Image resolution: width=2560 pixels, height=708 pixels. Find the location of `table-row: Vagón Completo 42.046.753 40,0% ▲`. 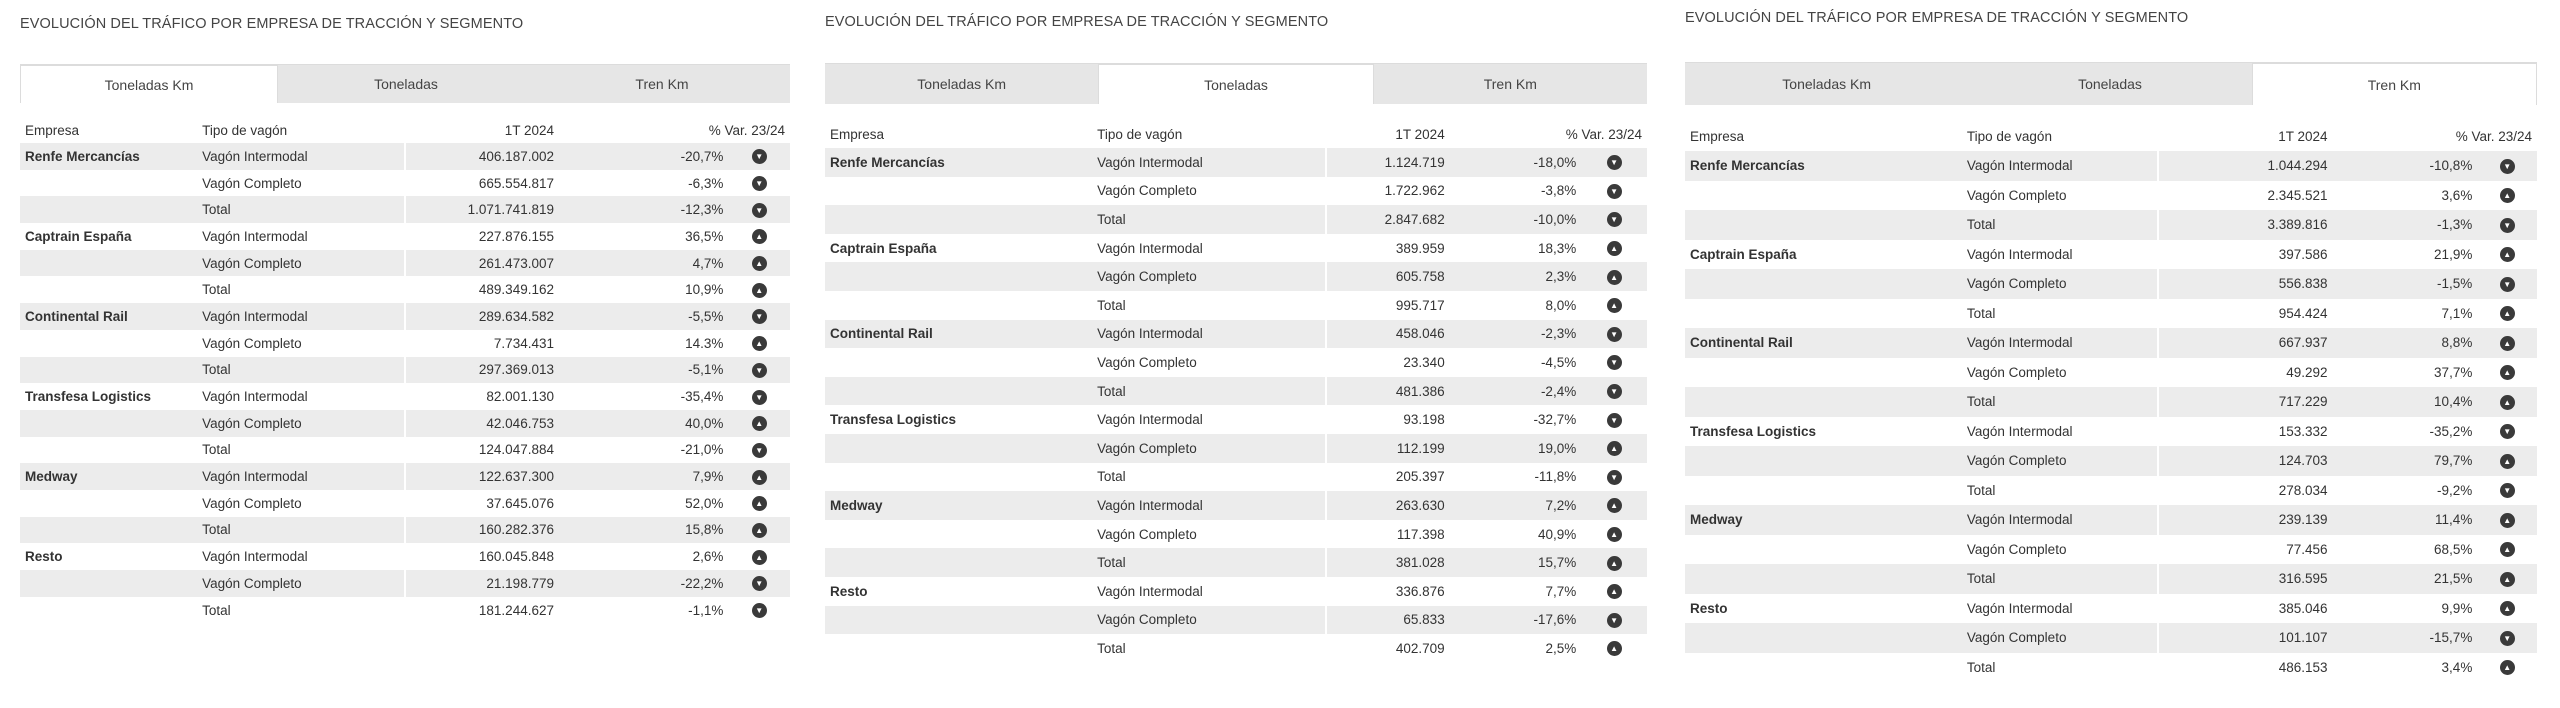

table-row: Vagón Completo 42.046.753 40,0% ▲ is located at coordinates (405, 423).